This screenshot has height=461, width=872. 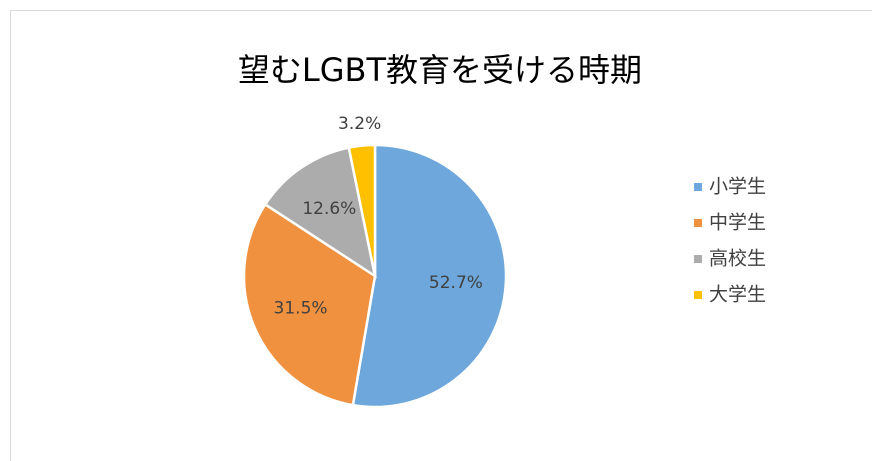 What do you see at coordinates (359, 124) in the screenshot?
I see `data-label: 3.2%` at bounding box center [359, 124].